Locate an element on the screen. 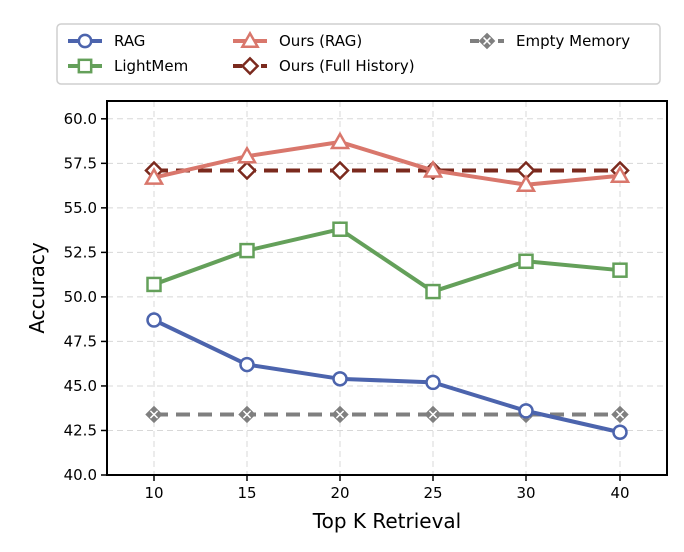  legend-item: RAG is located at coordinates (106, 41).